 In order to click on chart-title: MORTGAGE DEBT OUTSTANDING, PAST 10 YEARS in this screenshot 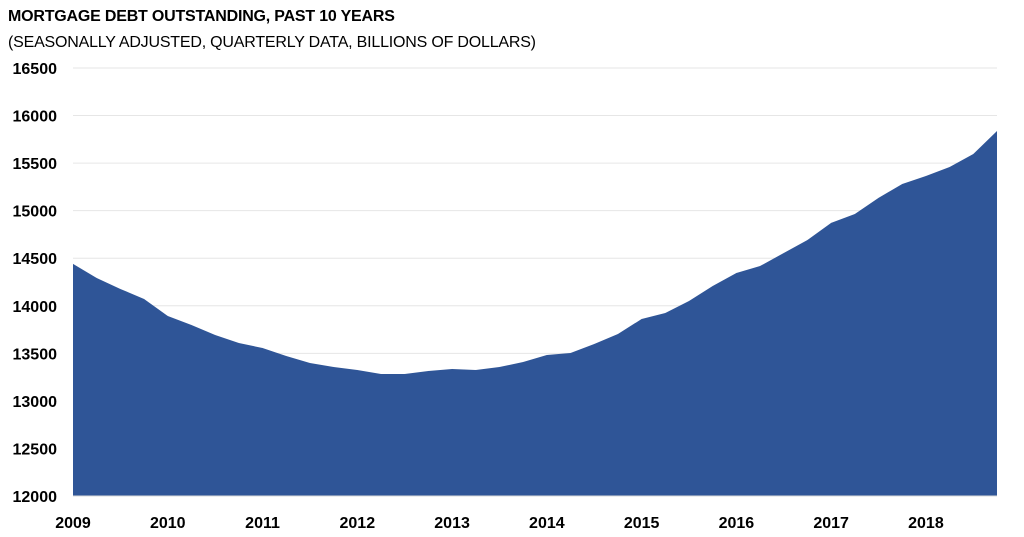, I will do `click(201, 16)`.